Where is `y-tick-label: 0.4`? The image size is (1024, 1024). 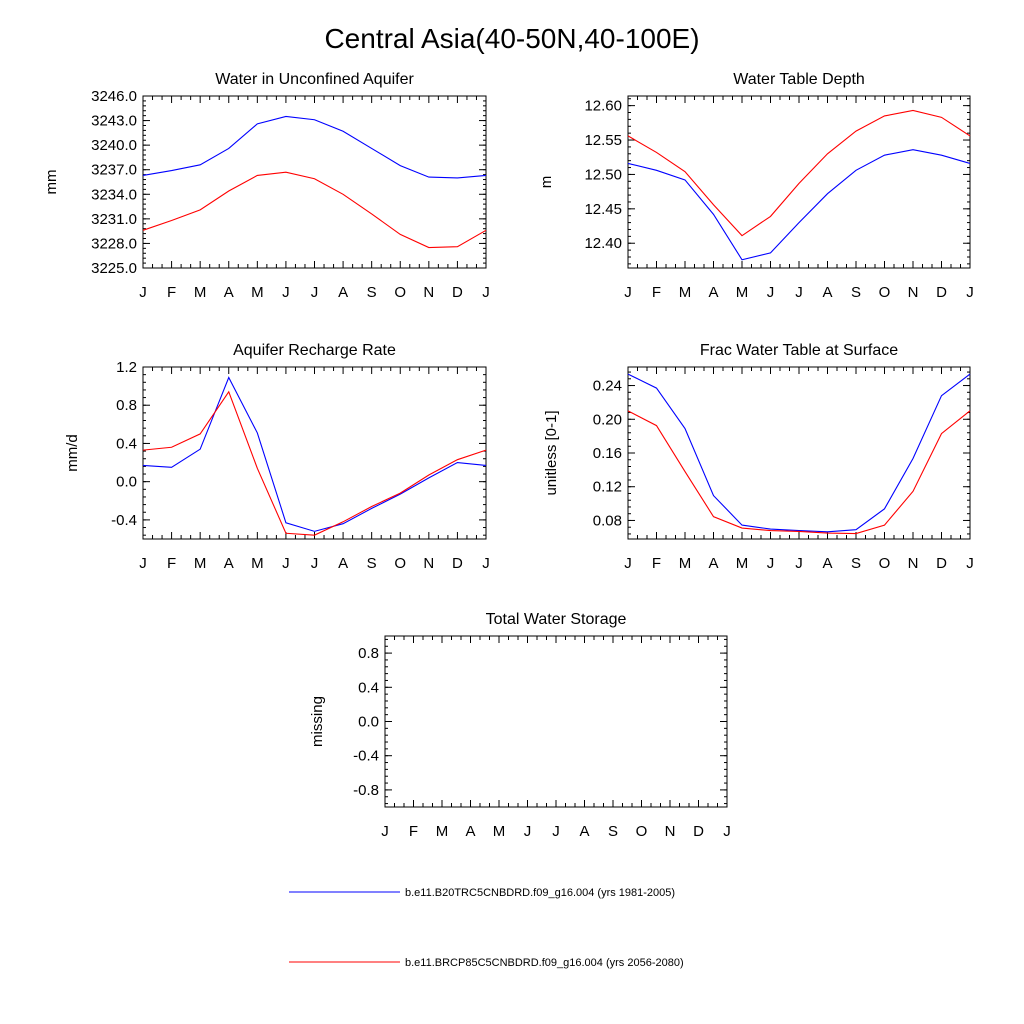
y-tick-label: 0.4 is located at coordinates (126, 443).